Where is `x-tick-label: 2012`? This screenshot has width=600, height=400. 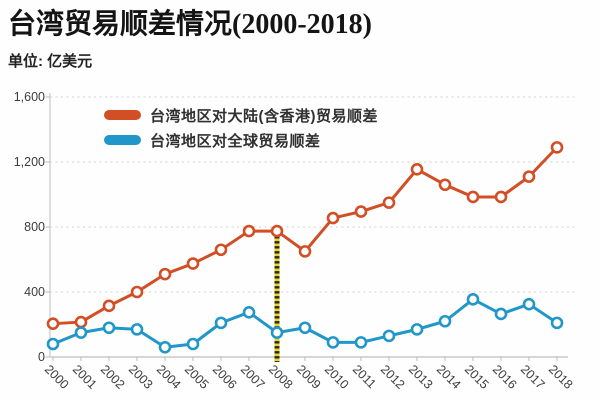
x-tick-label: 2012 is located at coordinates (393, 377).